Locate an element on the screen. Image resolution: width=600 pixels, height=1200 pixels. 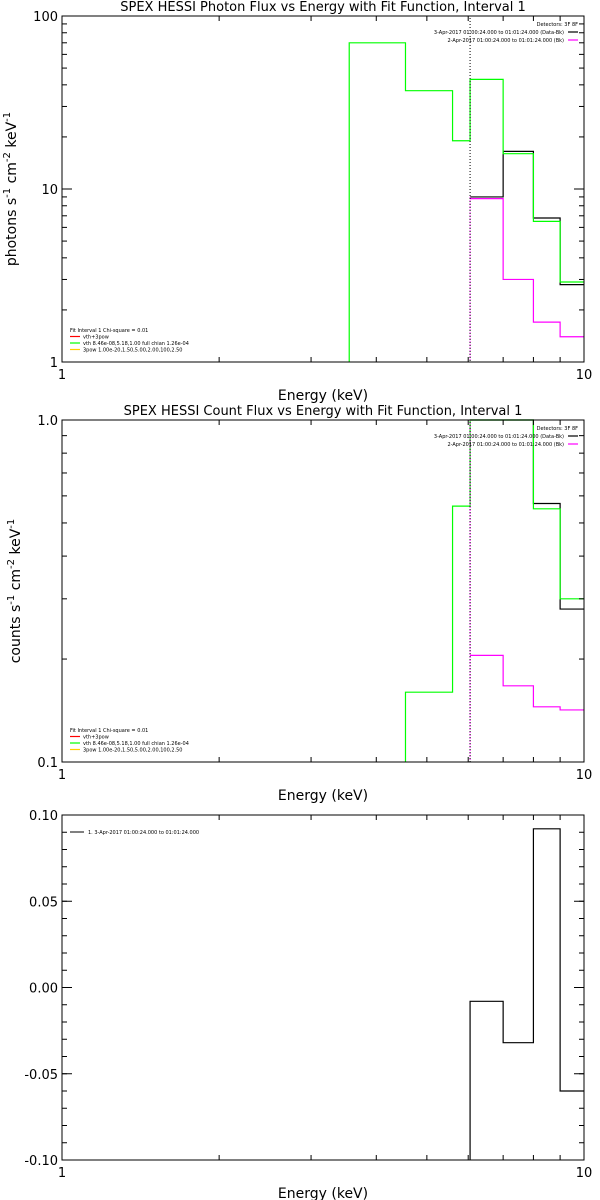
y-axis-label: photons s-1 cm-2 keV-1 is located at coordinates (11, 189).